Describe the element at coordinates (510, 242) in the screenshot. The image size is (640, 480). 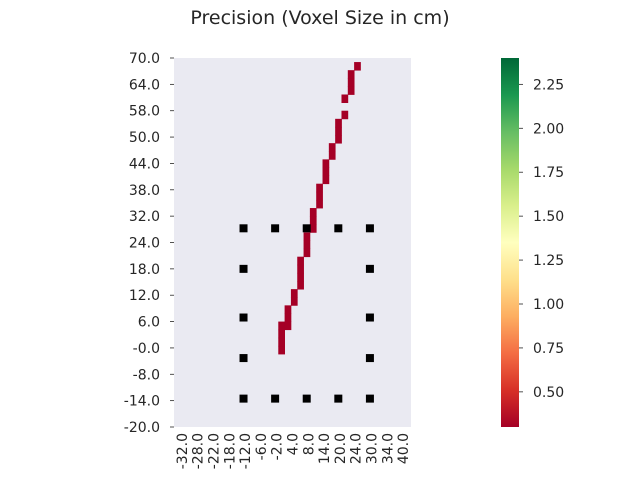
I see `colorbar` at that location.